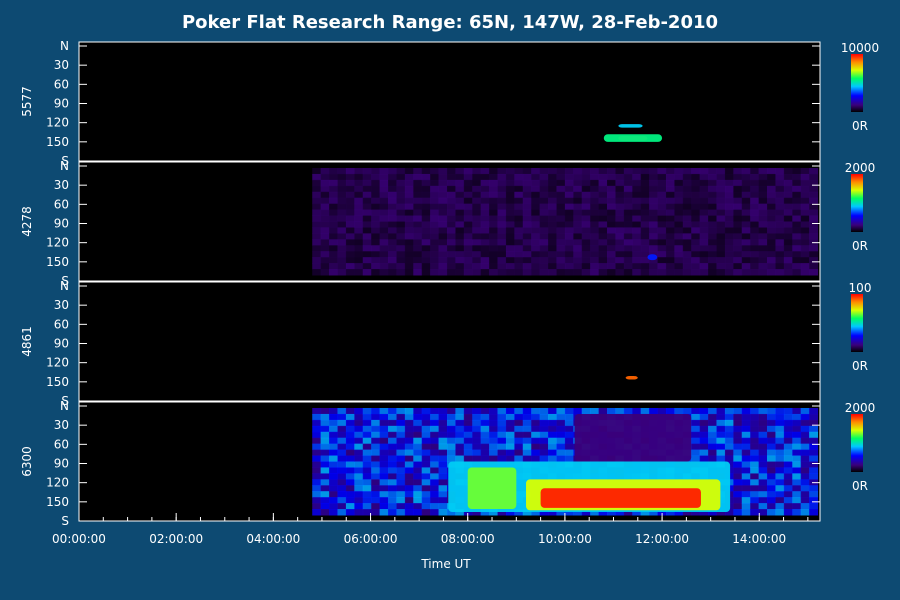 The image size is (900, 600). I want to click on y-tick-label: 60, so click(61, 204).